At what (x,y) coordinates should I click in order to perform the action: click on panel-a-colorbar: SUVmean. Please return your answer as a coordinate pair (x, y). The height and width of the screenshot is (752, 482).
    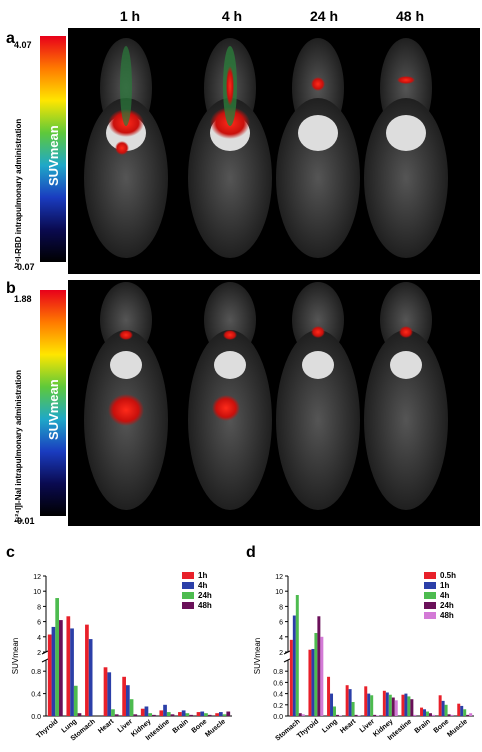
    Looking at the image, I should click on (53, 149).